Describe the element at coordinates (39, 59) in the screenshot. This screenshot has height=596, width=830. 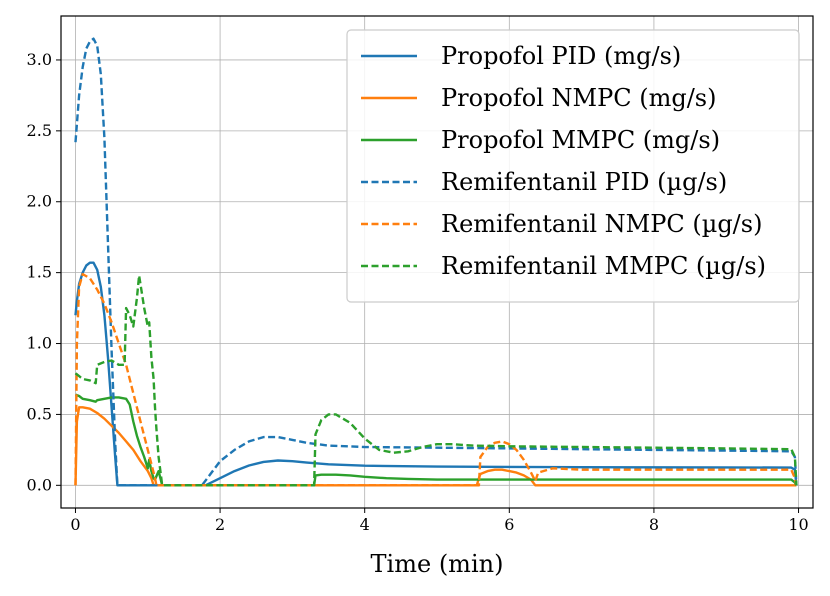
I see `y-tick-label: 3.0` at that location.